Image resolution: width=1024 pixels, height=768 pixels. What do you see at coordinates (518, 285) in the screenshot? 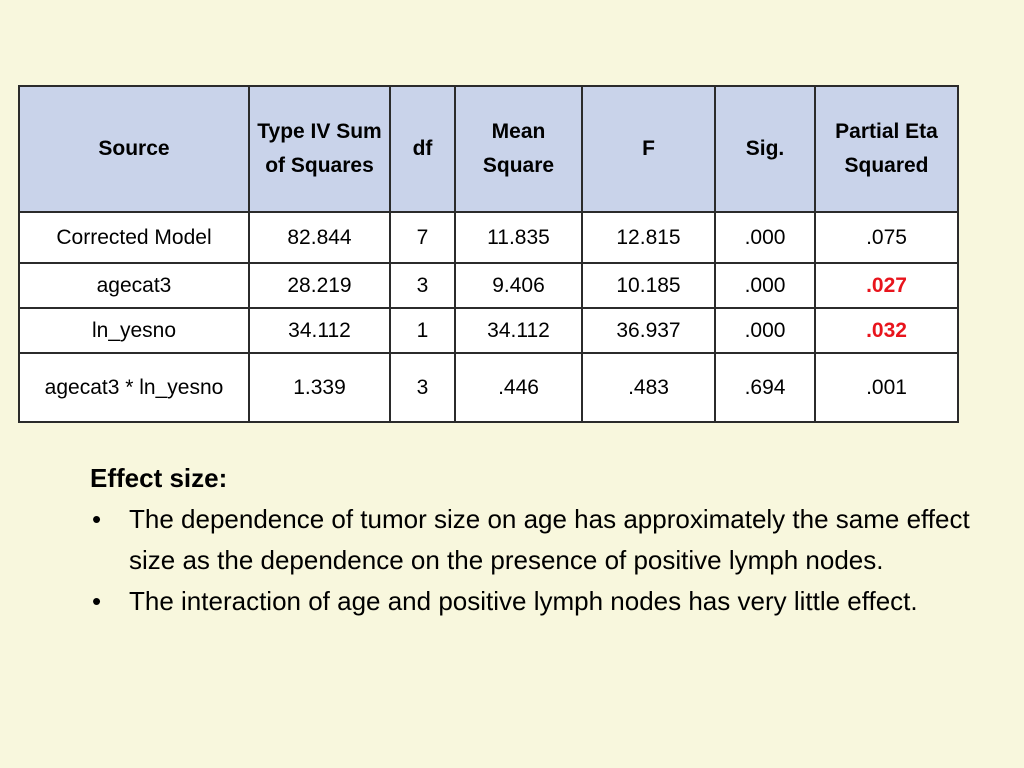
I see `cell-mean-square: 9.406` at bounding box center [518, 285].